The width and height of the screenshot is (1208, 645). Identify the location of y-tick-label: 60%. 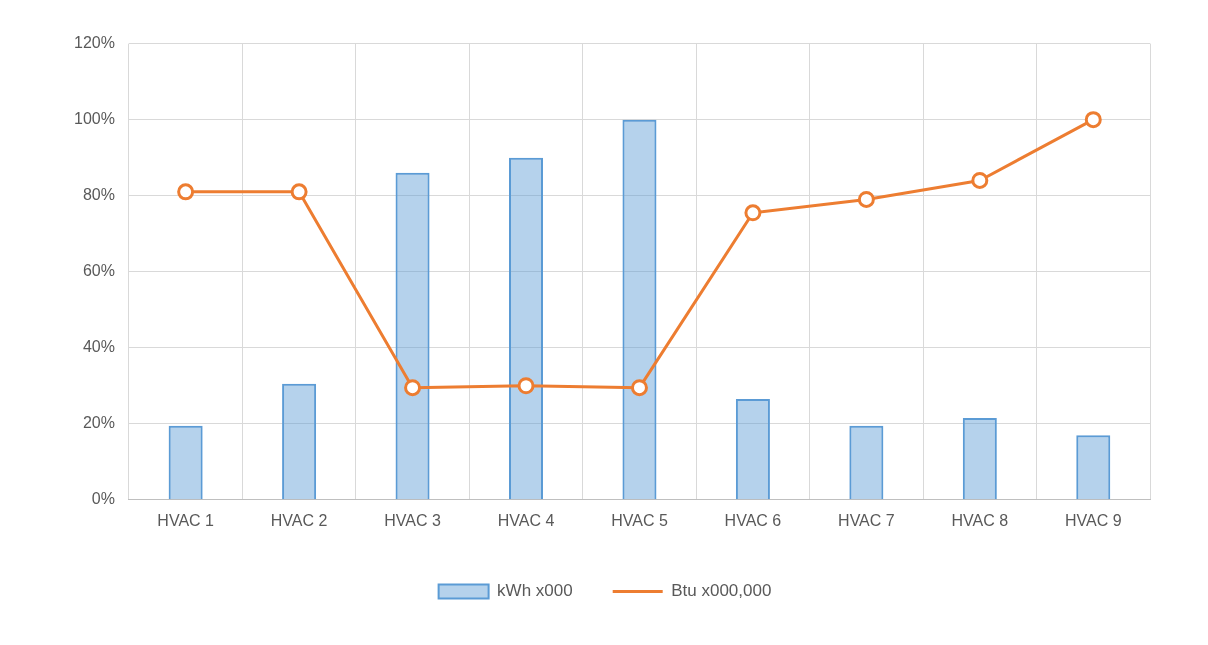
(98, 271).